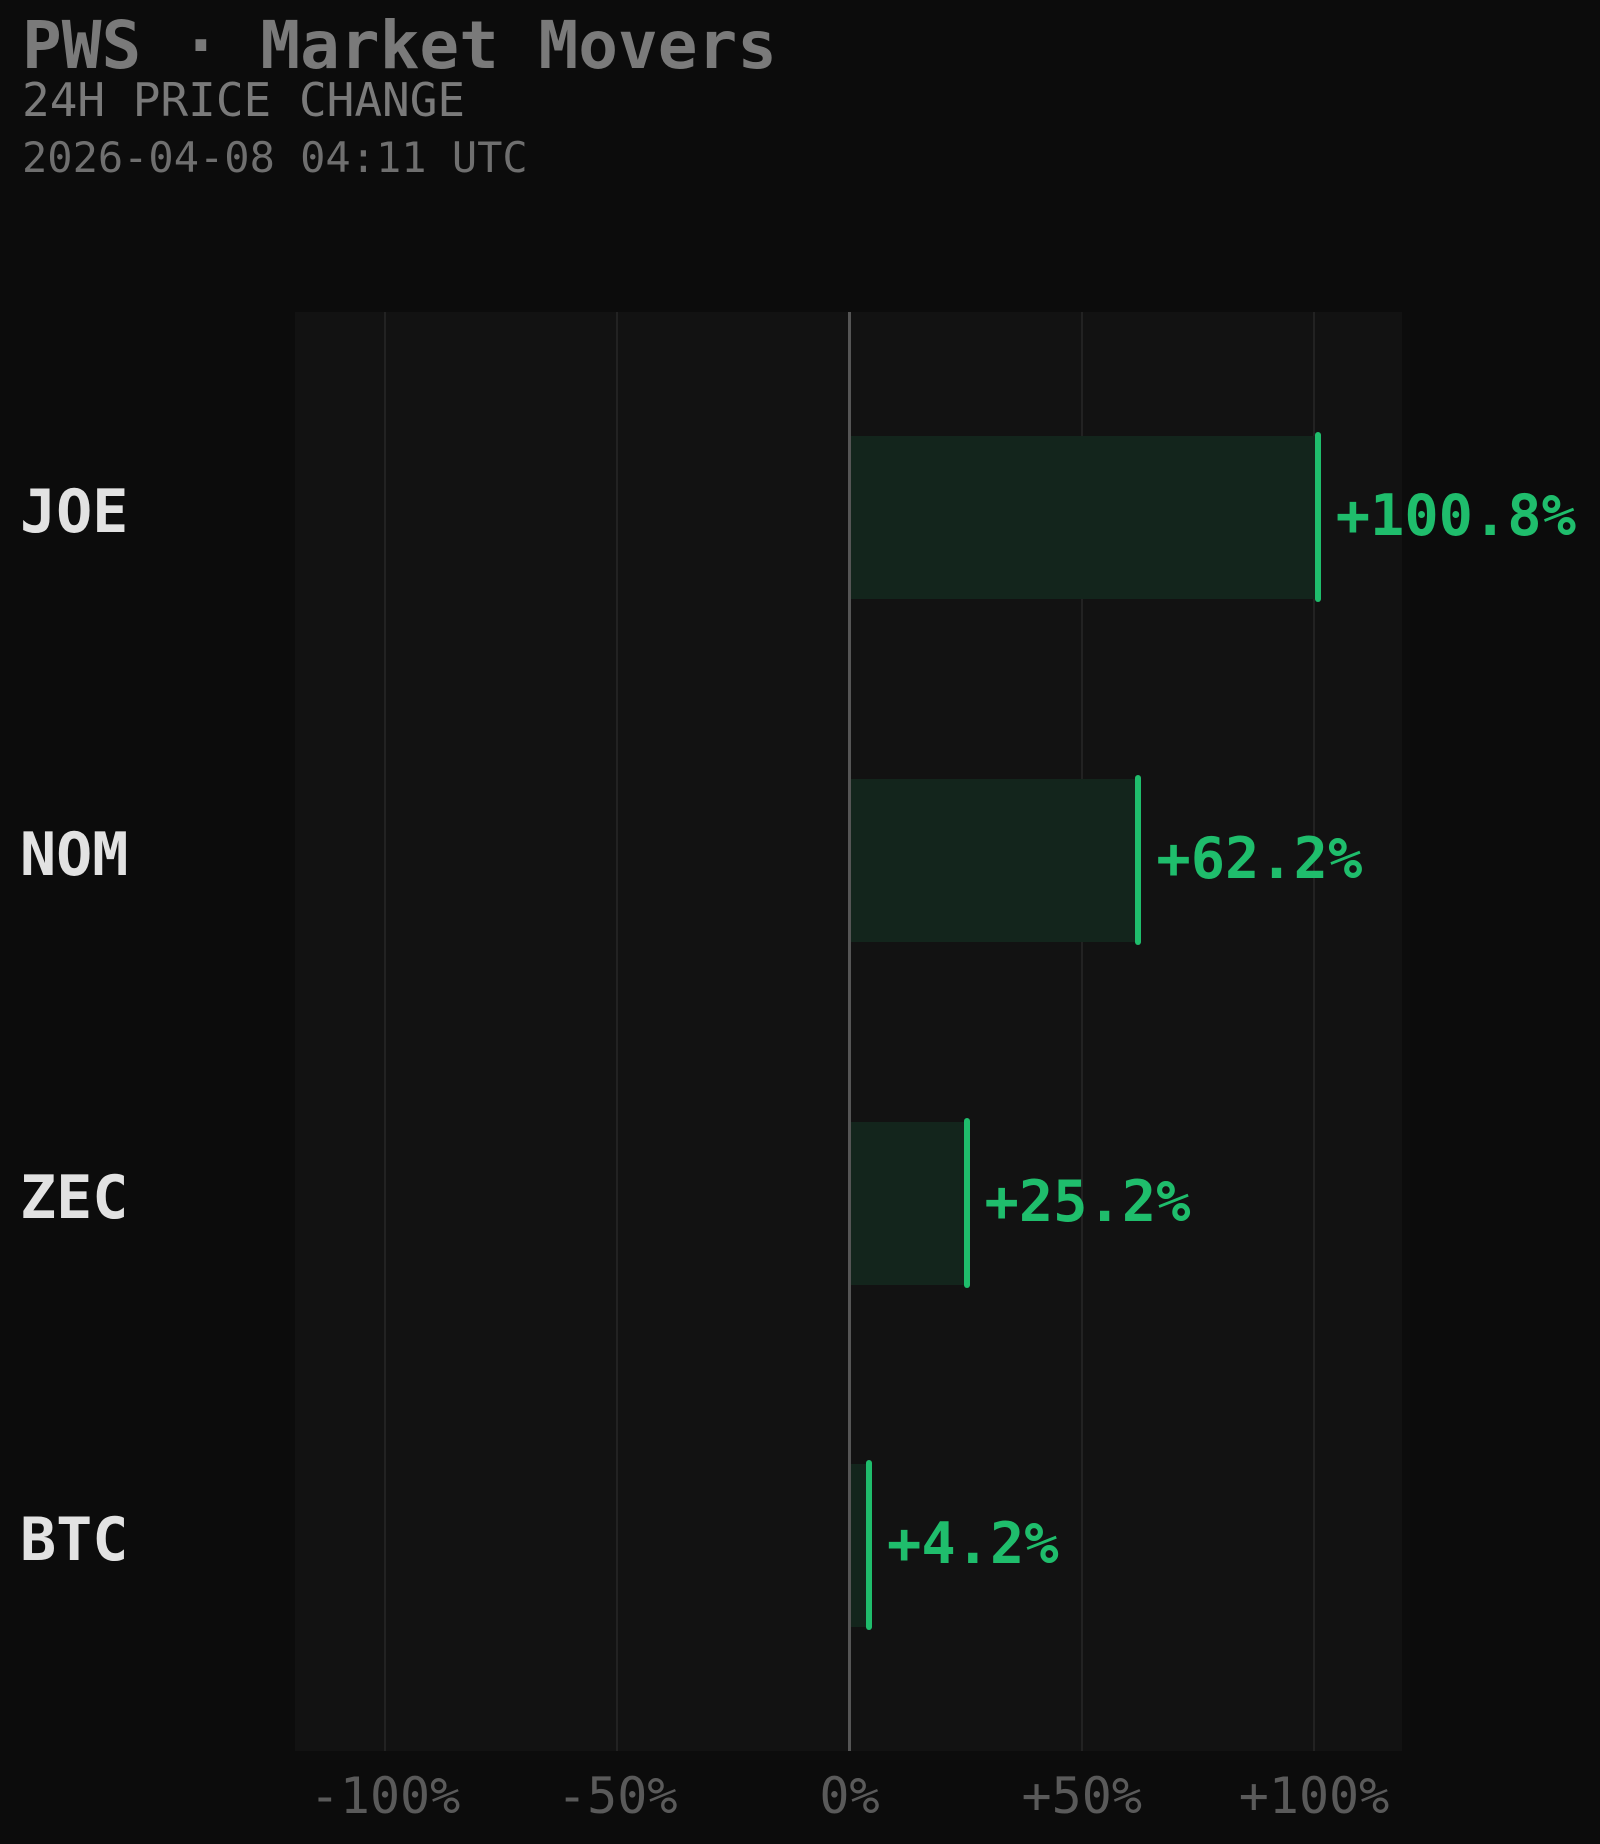 This screenshot has width=1600, height=1844. What do you see at coordinates (1259, 859) in the screenshot?
I see `value-label: +62.2%` at bounding box center [1259, 859].